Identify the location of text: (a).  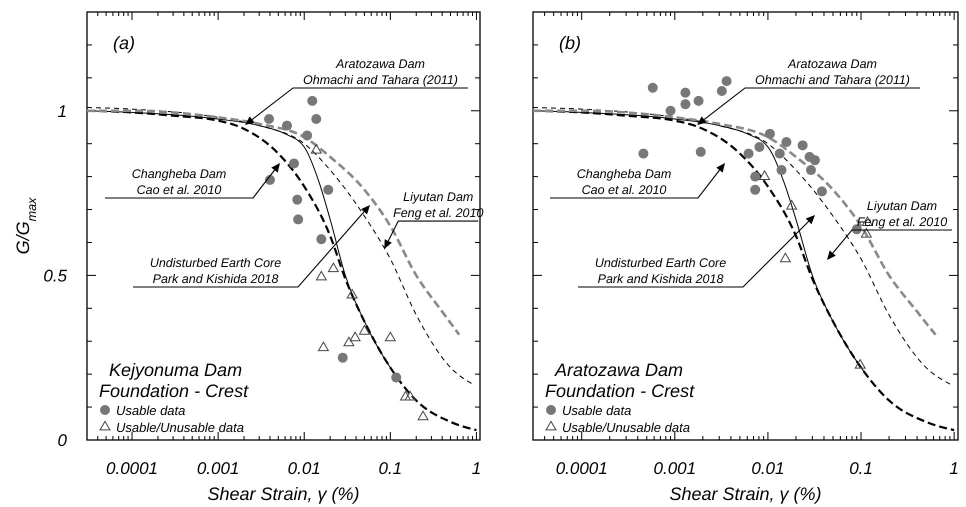
(124, 43).